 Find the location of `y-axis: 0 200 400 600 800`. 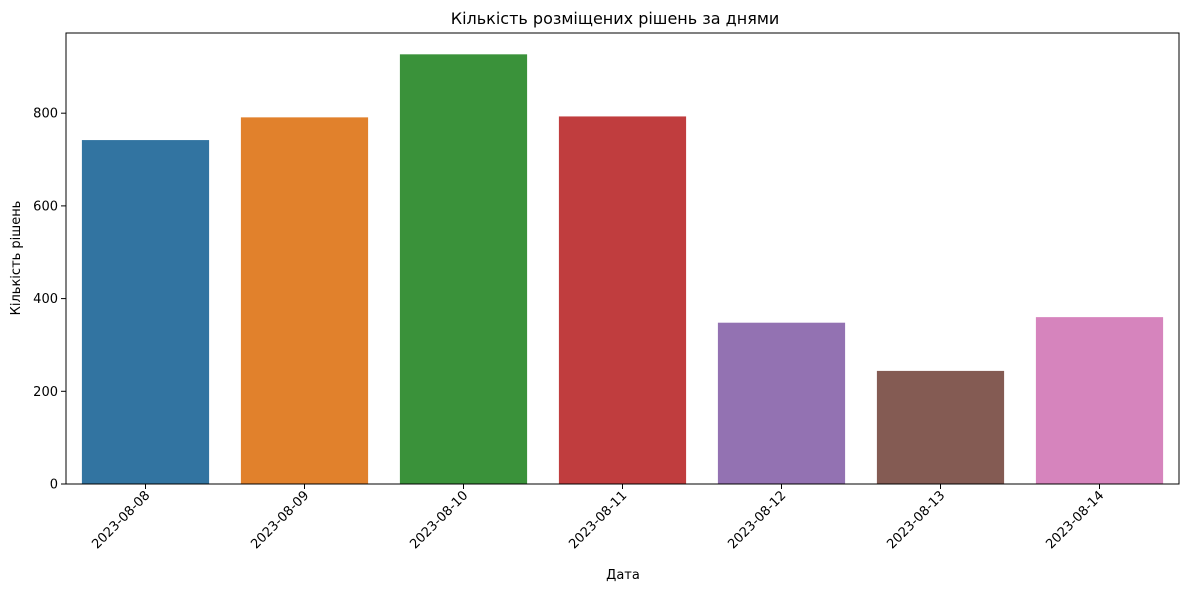

y-axis: 0 200 400 600 800 is located at coordinates (49, 300).